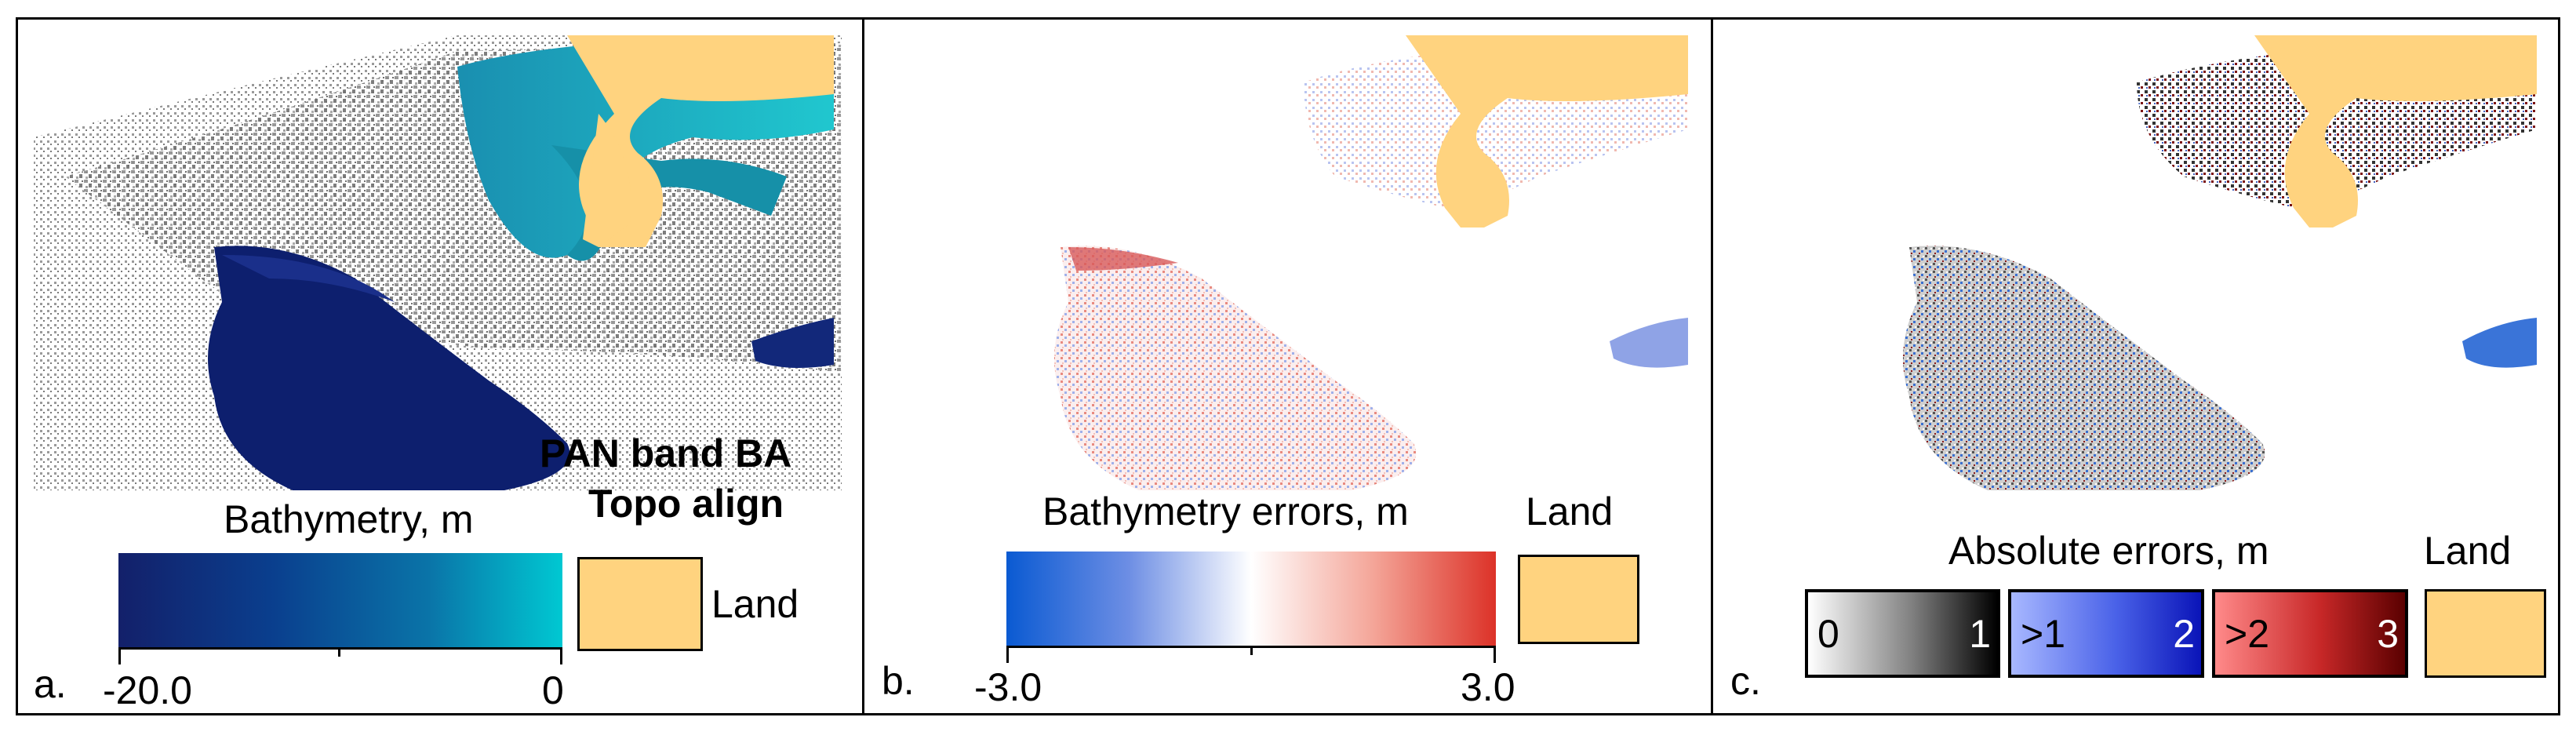 This screenshot has width=2576, height=739. I want to click on class-right-label: 3, so click(2388, 634).